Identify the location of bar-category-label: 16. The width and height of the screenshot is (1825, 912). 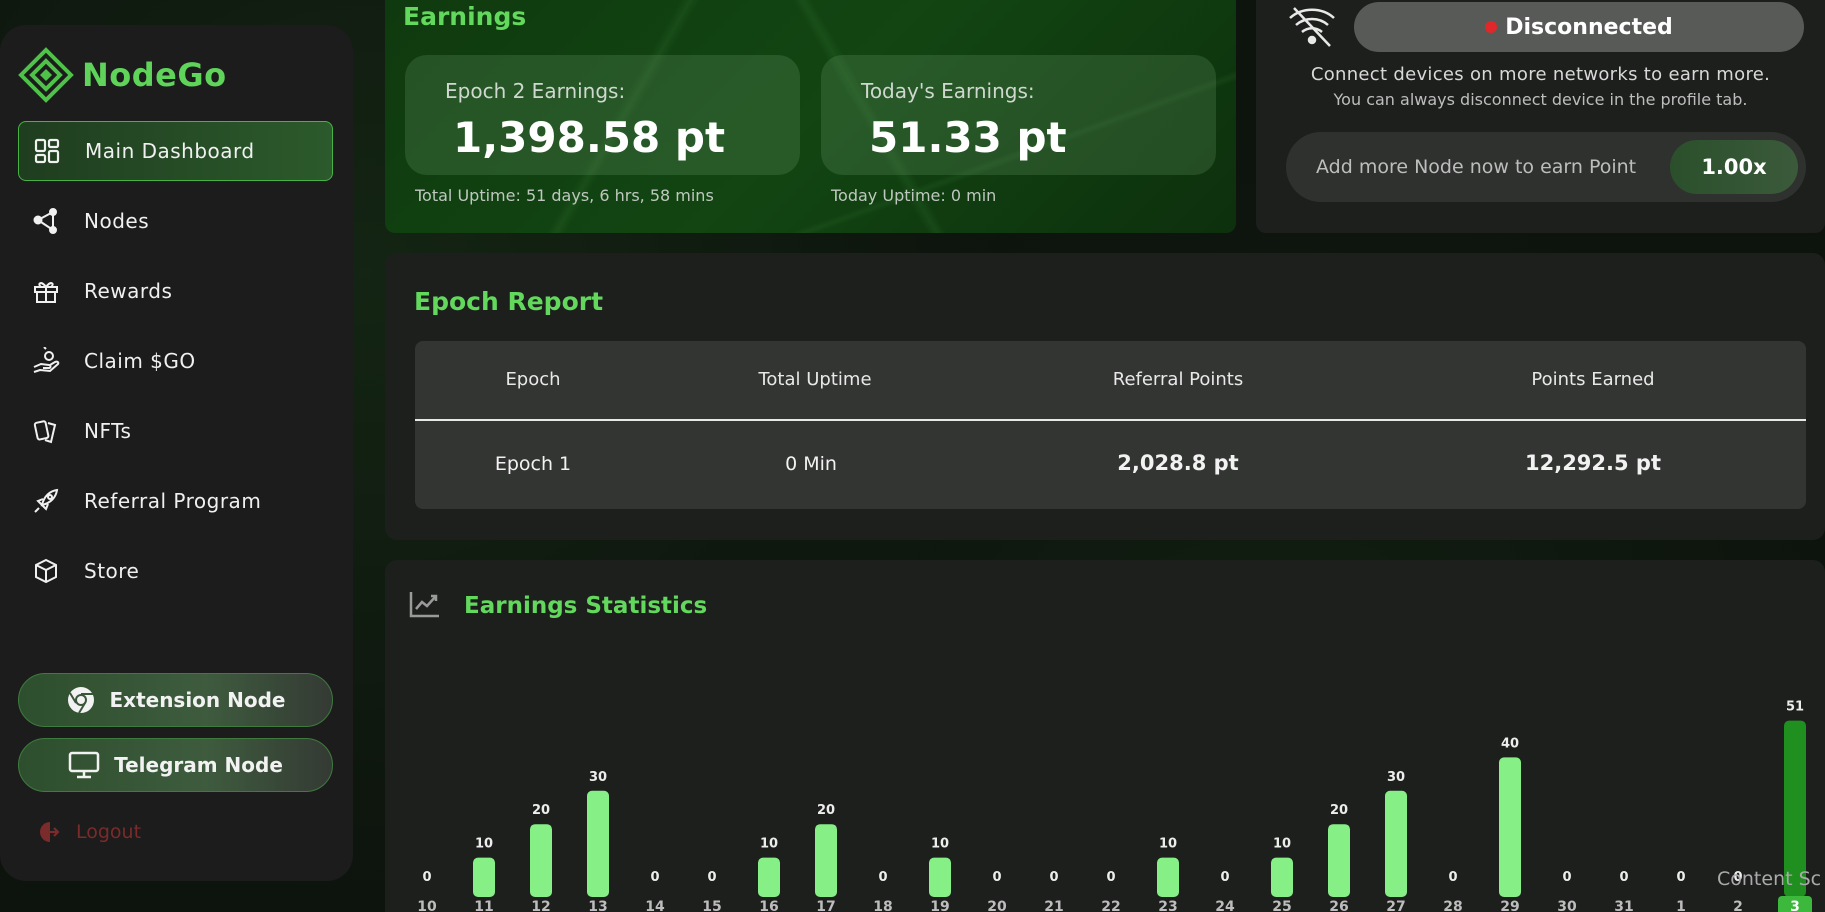
(768, 905).